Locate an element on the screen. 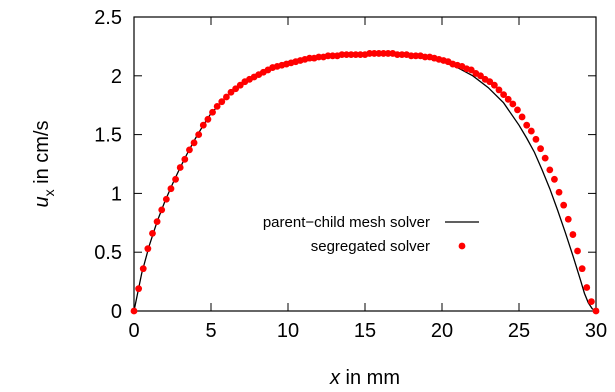  y-tick-label: 1 is located at coordinates (116, 194).